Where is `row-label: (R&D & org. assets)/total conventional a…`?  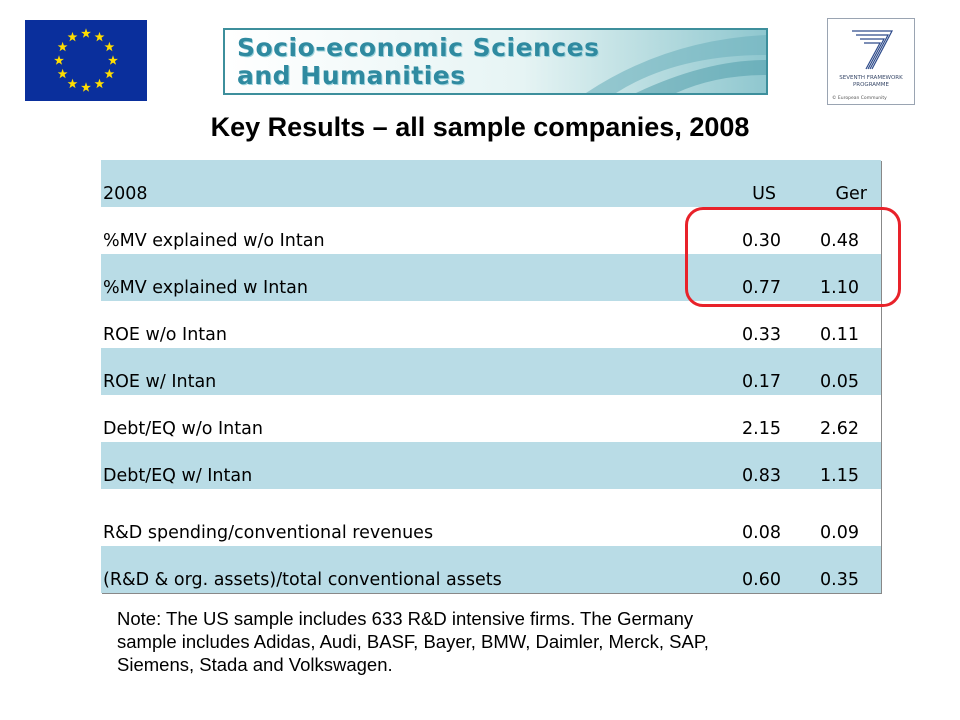 row-label: (R&D & org. assets)/total conventional a… is located at coordinates (302, 580).